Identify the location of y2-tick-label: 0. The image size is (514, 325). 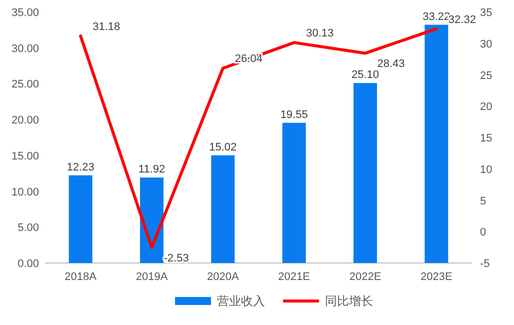
(483, 232).